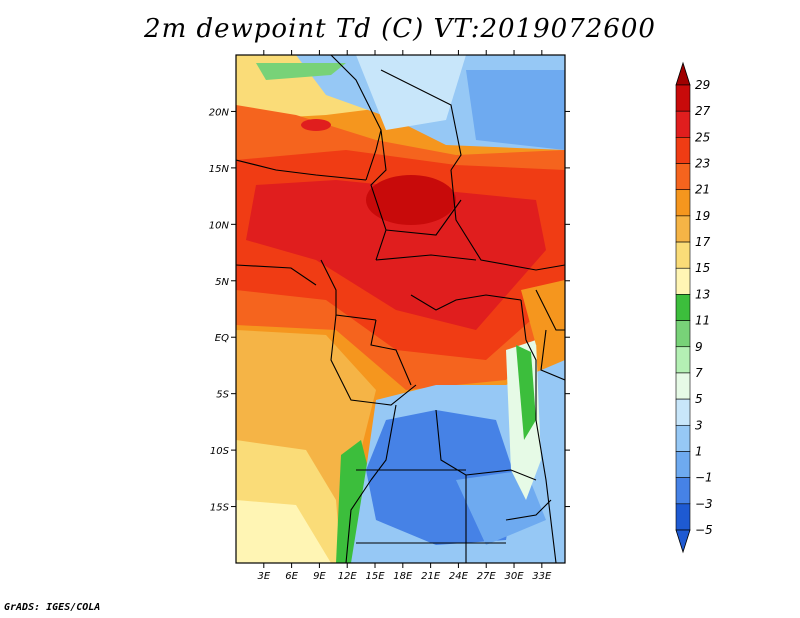 Image resolution: width=800 pixels, height=618 pixels. I want to click on colorbar-bottom-arrow, so click(683, 541).